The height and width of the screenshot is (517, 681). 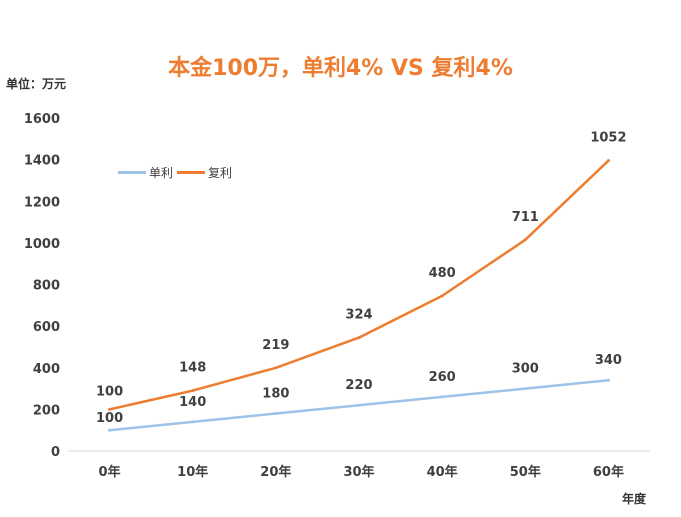 I want to click on data-label: 219, so click(x=275, y=345).